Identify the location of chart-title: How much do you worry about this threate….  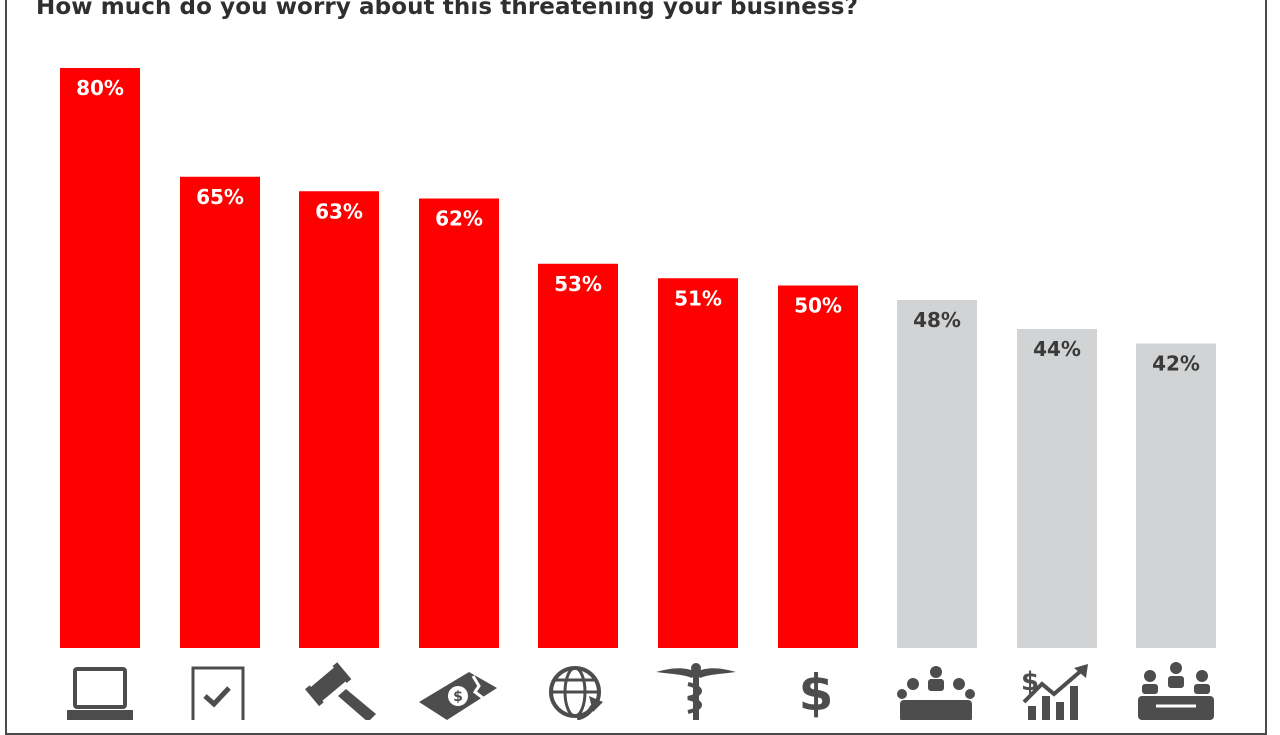
(447, 10).